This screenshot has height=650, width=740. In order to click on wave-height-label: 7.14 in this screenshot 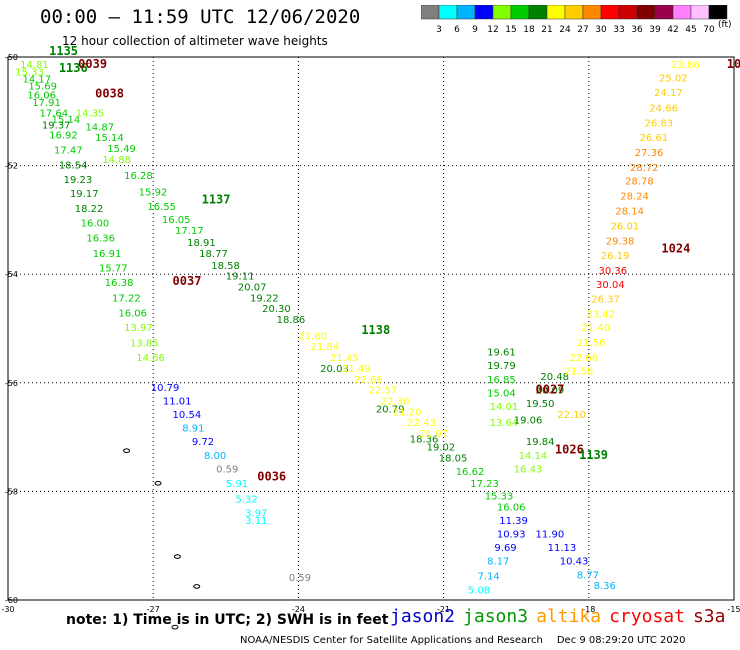, I will do `click(488, 576)`.